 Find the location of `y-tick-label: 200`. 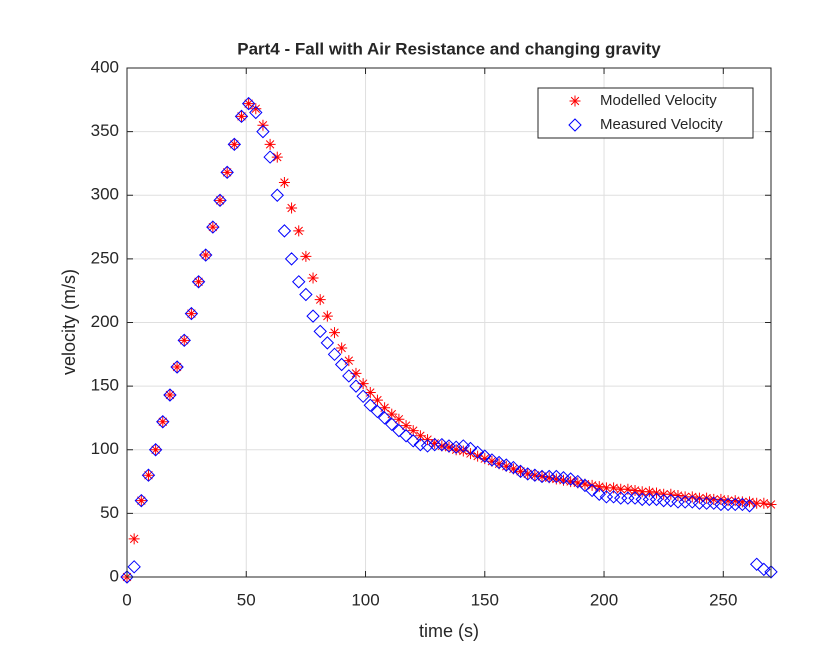

y-tick-label: 200 is located at coordinates (105, 321).